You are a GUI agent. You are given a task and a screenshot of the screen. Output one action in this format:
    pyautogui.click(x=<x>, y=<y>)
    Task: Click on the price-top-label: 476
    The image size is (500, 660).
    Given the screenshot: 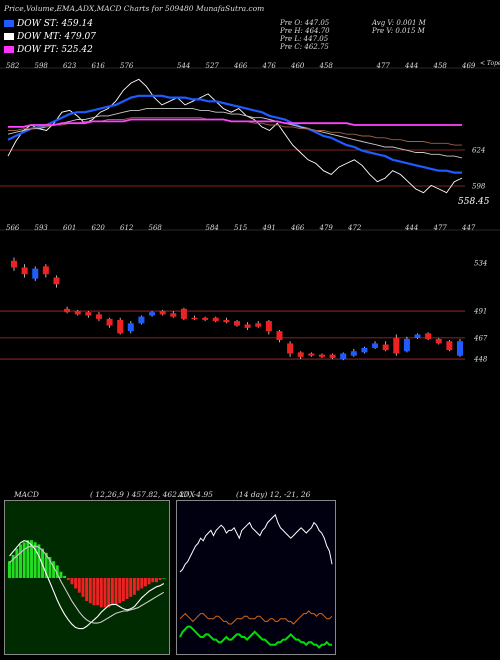 What is the action you would take?
    pyautogui.click(x=269, y=66)
    